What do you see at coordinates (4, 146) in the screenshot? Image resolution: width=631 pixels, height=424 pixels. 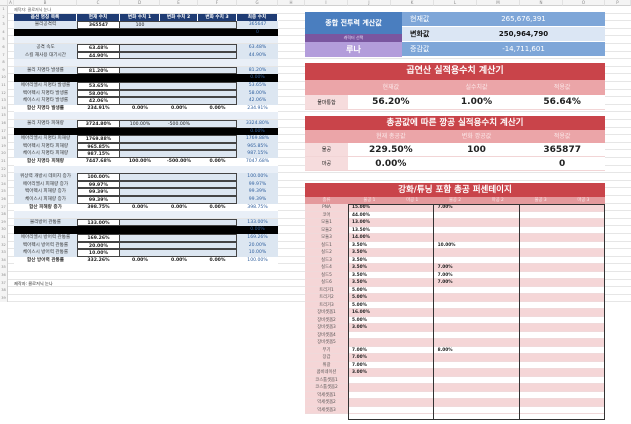 I see `row-number: 19` at bounding box center [4, 146].